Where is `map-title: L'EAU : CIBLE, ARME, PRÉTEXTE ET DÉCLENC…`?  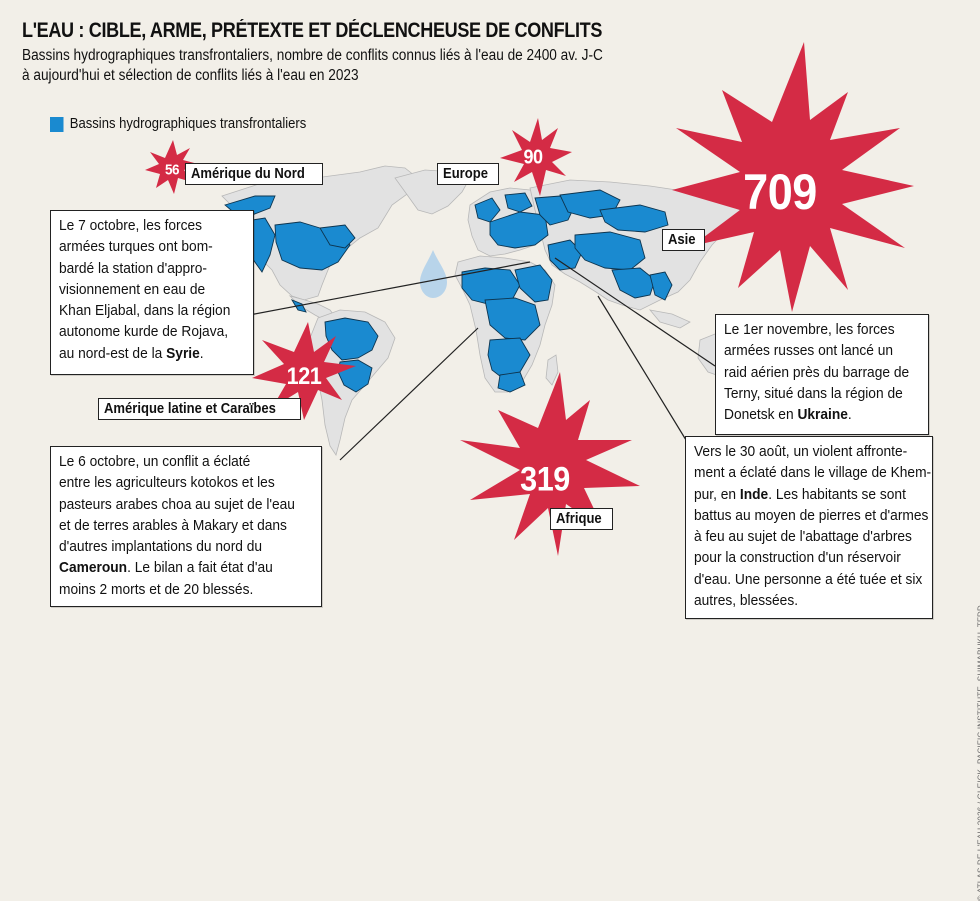
map-title: L'EAU : CIBLE, ARME, PRÉTEXTE ET DÉCLENC… is located at coordinates (312, 30).